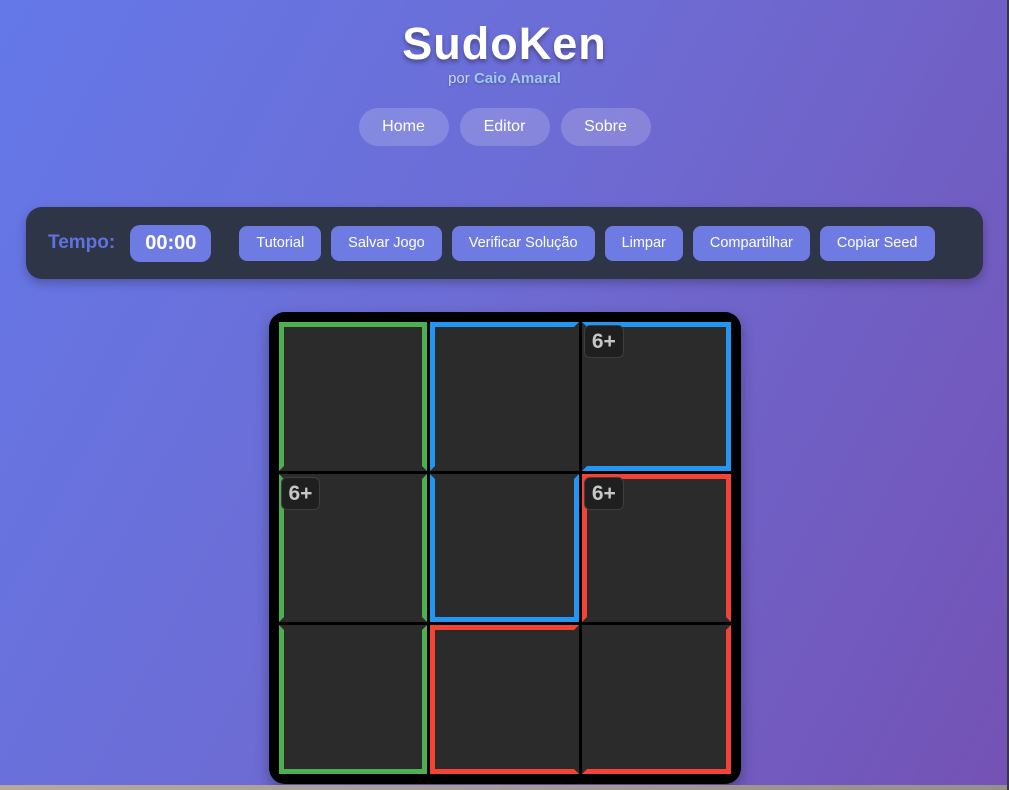 The image size is (1009, 790). I want to click on clear-button: Limpar, so click(643, 243).